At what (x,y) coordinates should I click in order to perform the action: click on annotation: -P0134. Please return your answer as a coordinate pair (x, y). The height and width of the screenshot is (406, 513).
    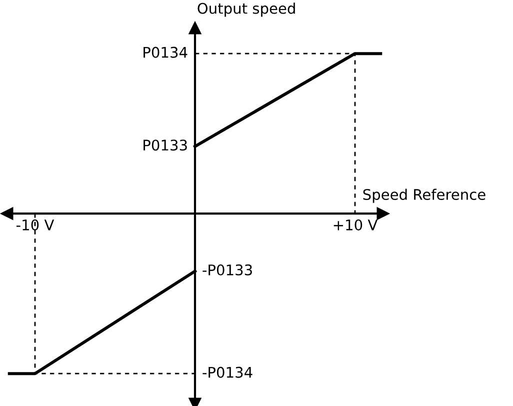
    Looking at the image, I should click on (227, 372).